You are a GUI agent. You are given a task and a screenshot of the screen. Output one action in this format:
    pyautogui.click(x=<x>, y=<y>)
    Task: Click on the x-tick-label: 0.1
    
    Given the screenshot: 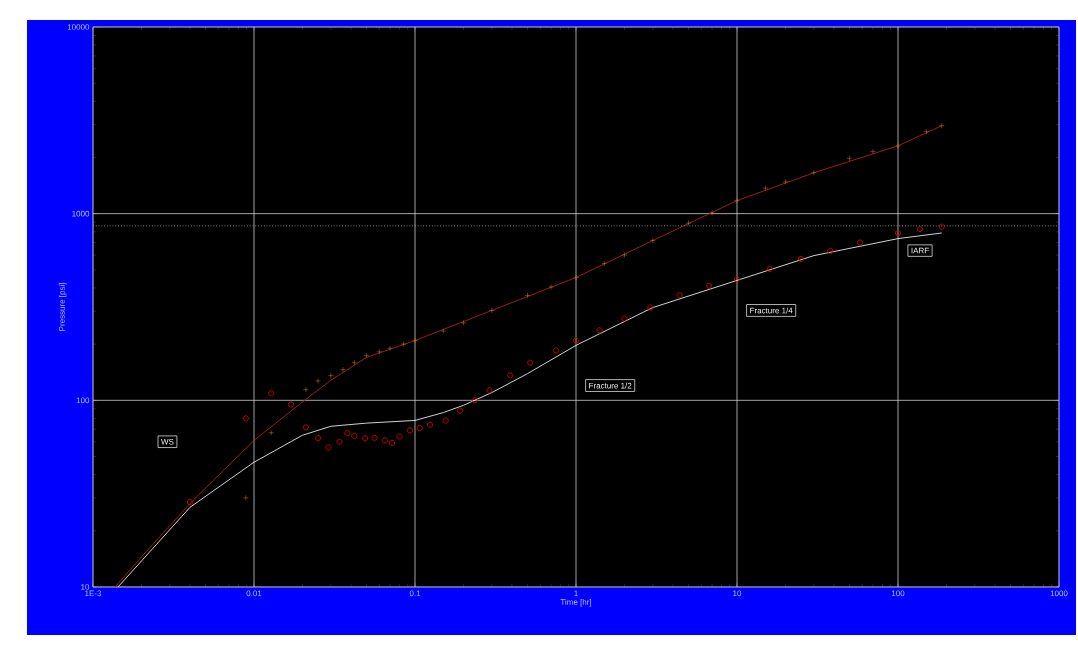 What is the action you would take?
    pyautogui.click(x=415, y=593)
    